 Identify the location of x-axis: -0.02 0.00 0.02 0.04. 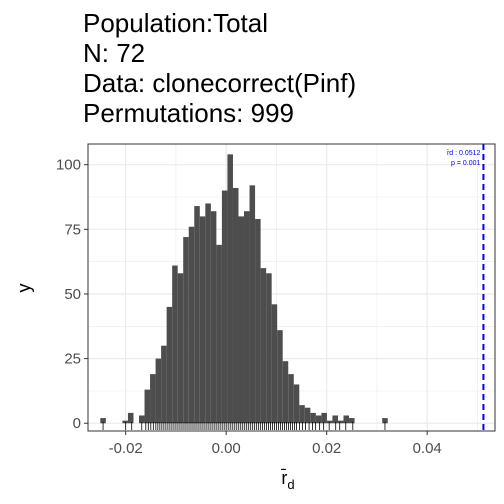
(275, 444).